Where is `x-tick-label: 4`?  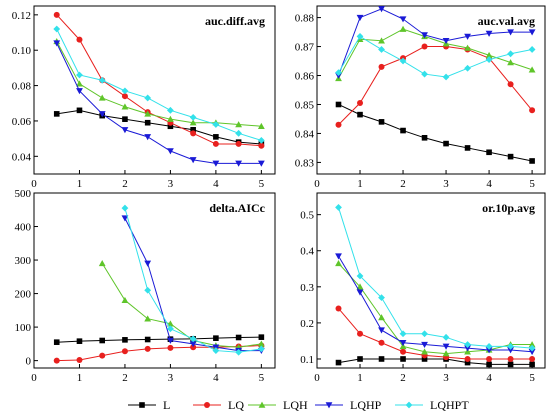
x-tick-label: 4 is located at coordinates (216, 184).